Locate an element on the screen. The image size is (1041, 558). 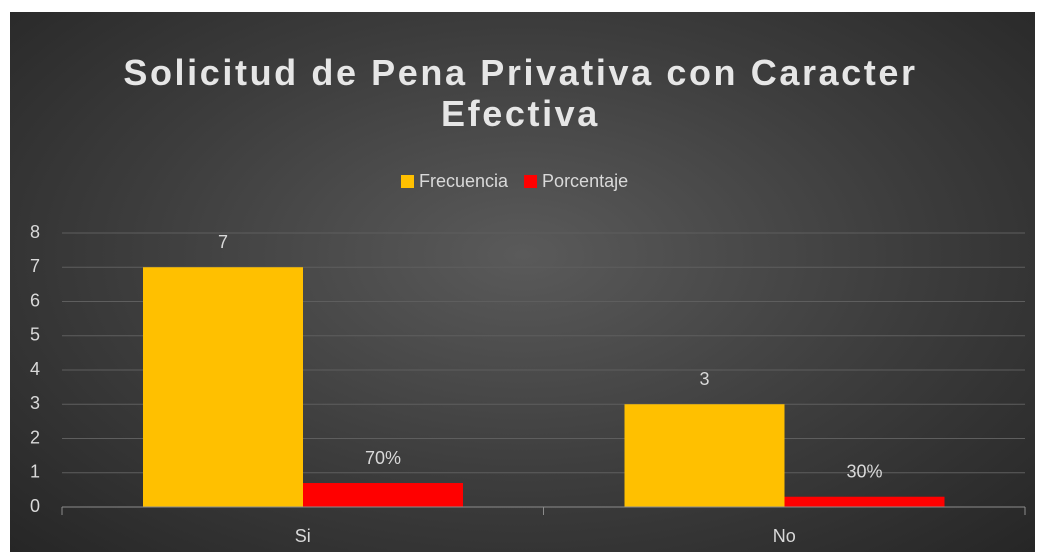
y-tick-label: 8 is located at coordinates (35, 232).